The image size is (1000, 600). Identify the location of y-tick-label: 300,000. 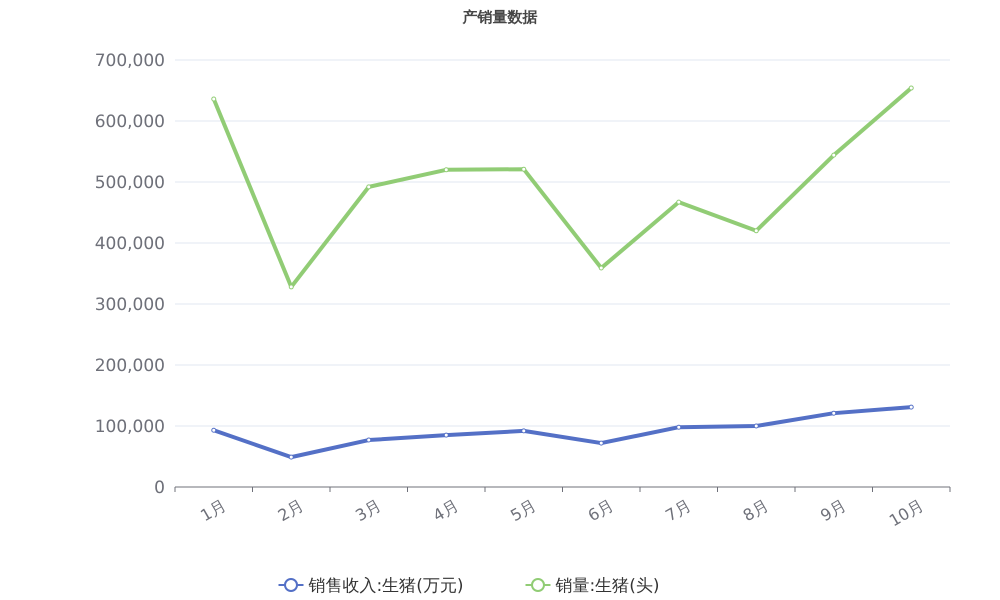
(129, 304).